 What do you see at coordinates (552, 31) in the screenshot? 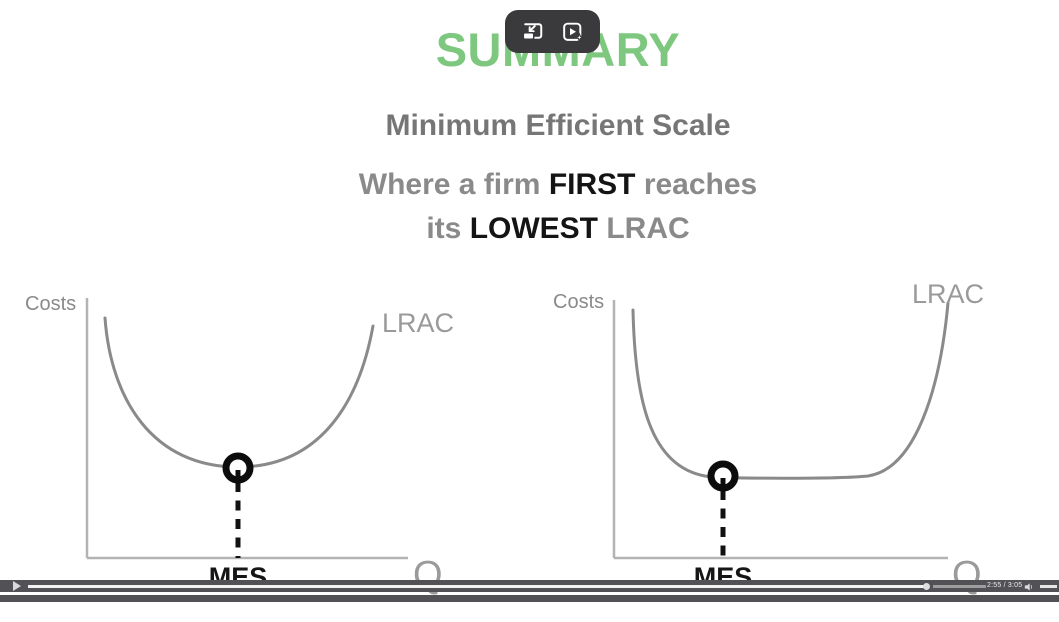
I see `video-hover-controls` at bounding box center [552, 31].